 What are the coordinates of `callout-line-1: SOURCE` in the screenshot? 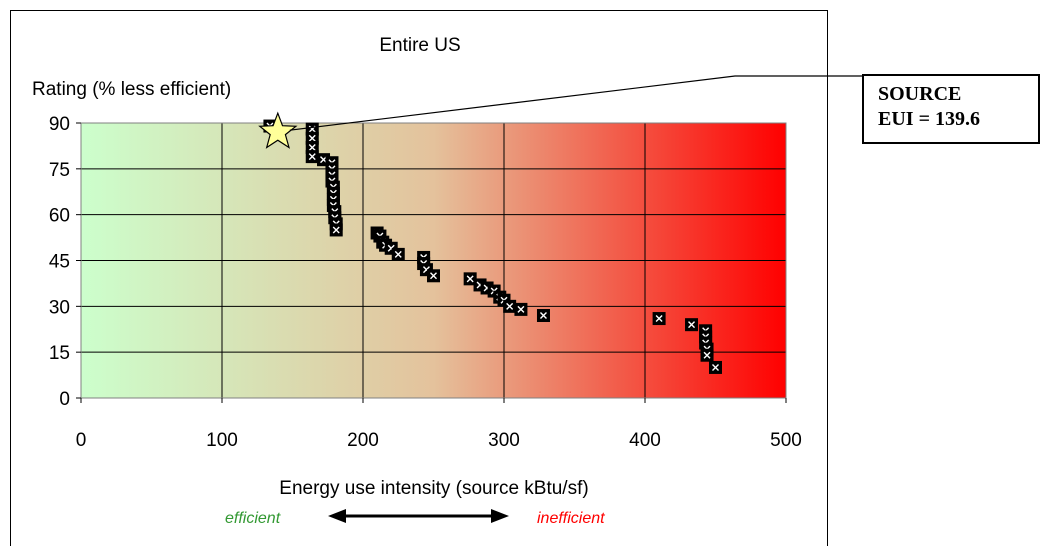 It's located at (920, 94).